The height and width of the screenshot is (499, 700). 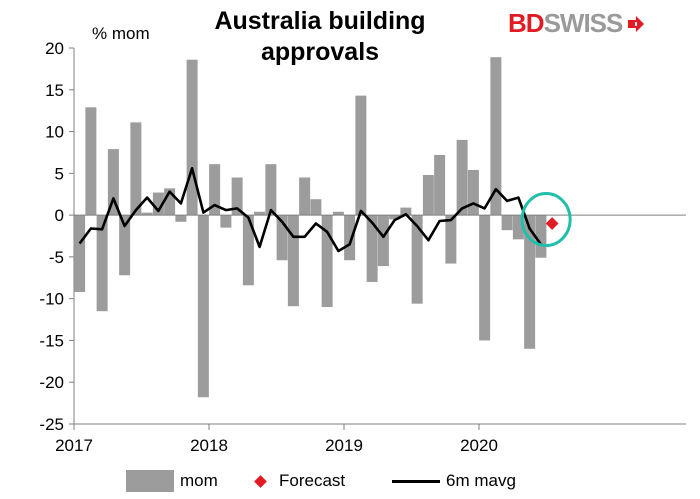 What do you see at coordinates (552, 223) in the screenshot?
I see `forecast-point` at bounding box center [552, 223].